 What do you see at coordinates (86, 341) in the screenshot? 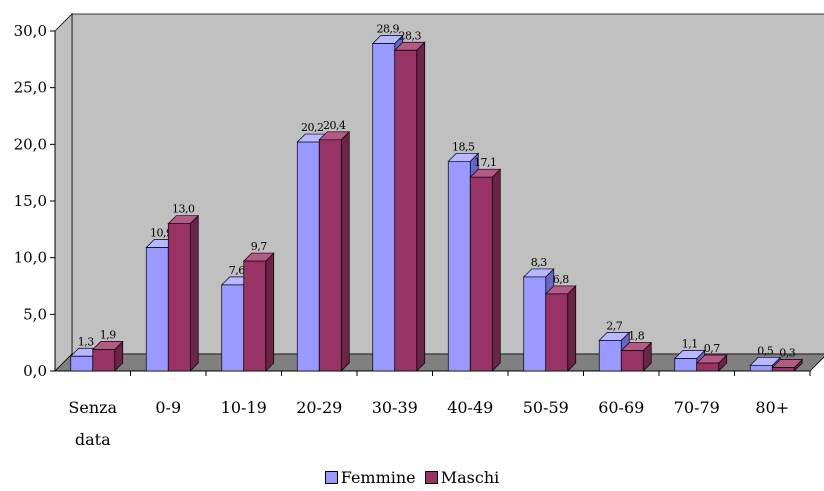
I see `data-label-femmine: 1,3` at bounding box center [86, 341].